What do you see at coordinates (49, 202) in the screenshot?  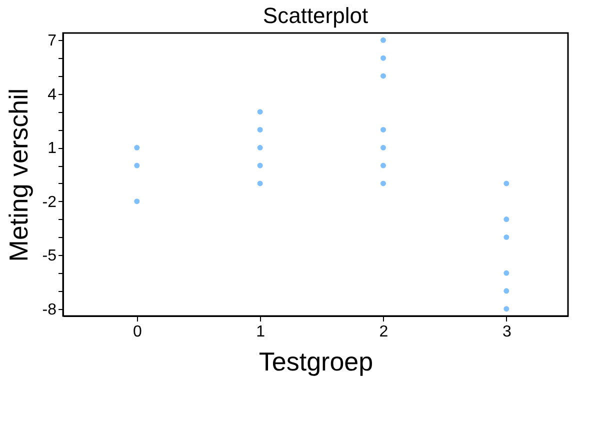 I see `y-tick-label: -2` at bounding box center [49, 202].